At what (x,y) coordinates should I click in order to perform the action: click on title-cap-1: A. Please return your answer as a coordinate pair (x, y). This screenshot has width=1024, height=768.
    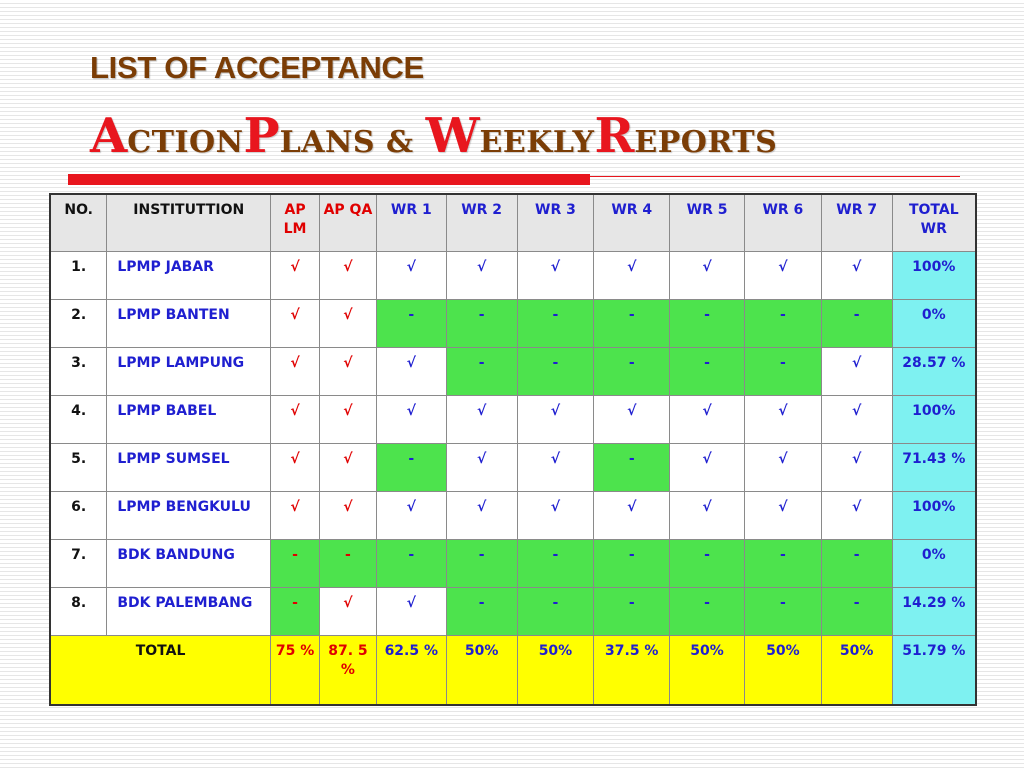
    Looking at the image, I should click on (109, 136).